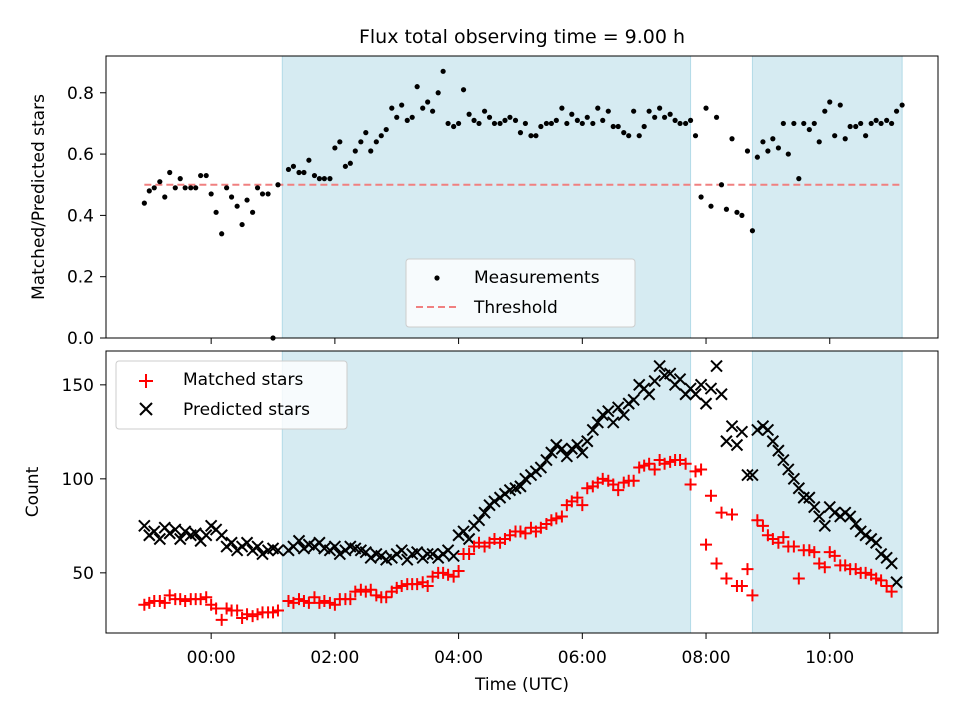 The image size is (960, 720). I want to click on bottom-legend-box, so click(231, 395).